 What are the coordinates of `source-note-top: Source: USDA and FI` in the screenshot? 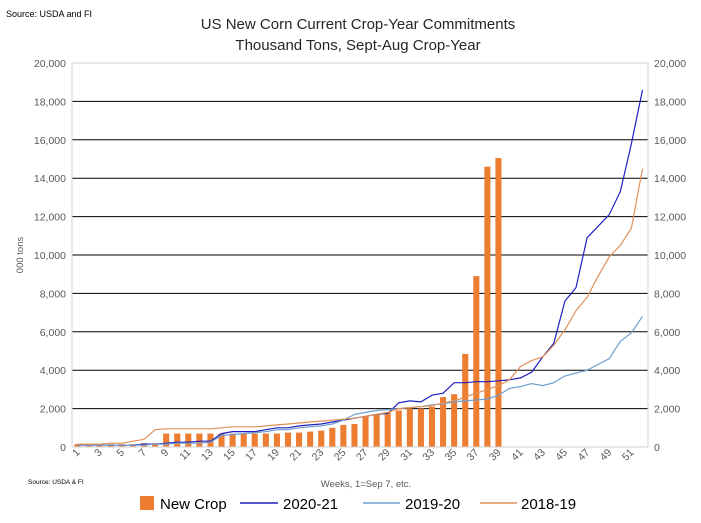 It's located at (49, 14).